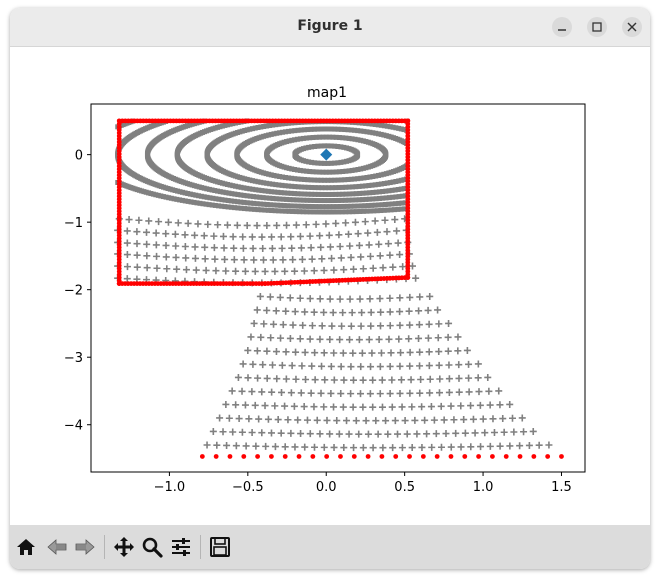 The height and width of the screenshot is (577, 660). What do you see at coordinates (124, 547) in the screenshot?
I see `pan-icon` at bounding box center [124, 547].